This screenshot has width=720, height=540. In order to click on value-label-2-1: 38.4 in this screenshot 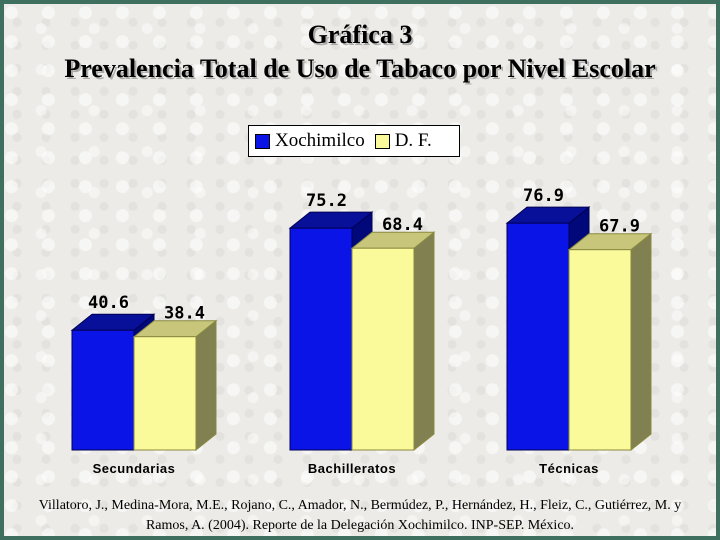, I will do `click(184, 314)`.